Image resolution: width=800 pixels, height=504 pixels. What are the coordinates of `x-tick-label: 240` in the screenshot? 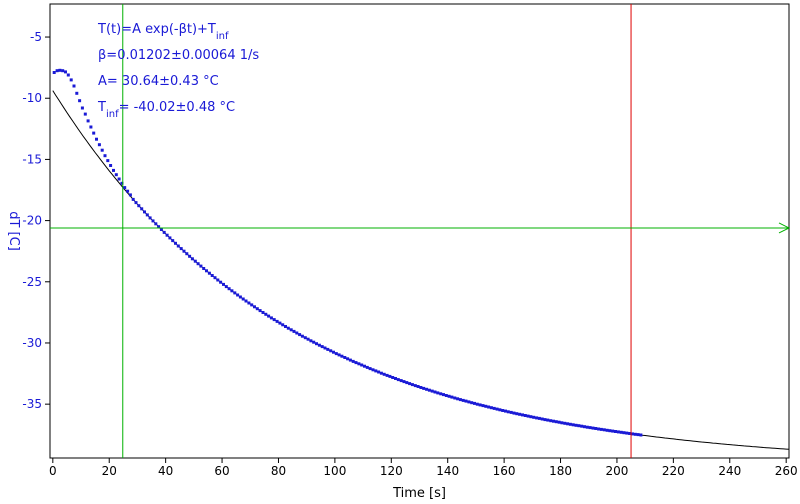 It's located at (729, 471).